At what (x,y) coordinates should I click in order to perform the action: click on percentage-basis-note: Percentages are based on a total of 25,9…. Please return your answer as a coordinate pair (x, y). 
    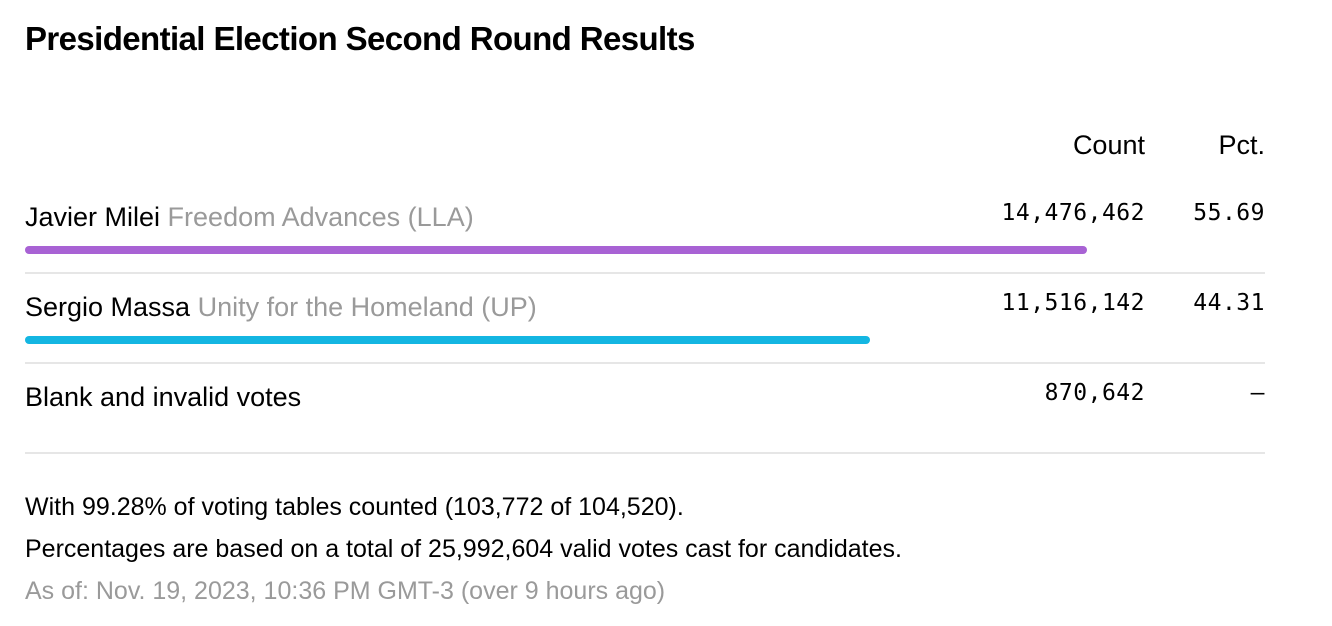
    Looking at the image, I should click on (463, 549).